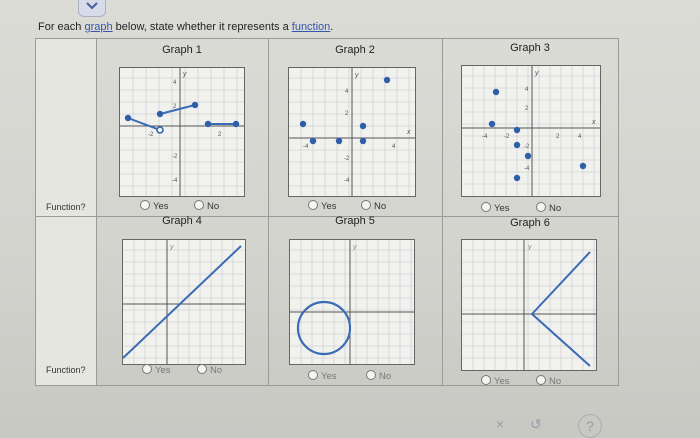 This screenshot has width=700, height=438. Describe the element at coordinates (495, 208) in the screenshot. I see `graph-3-yes-radio: Yes` at that location.